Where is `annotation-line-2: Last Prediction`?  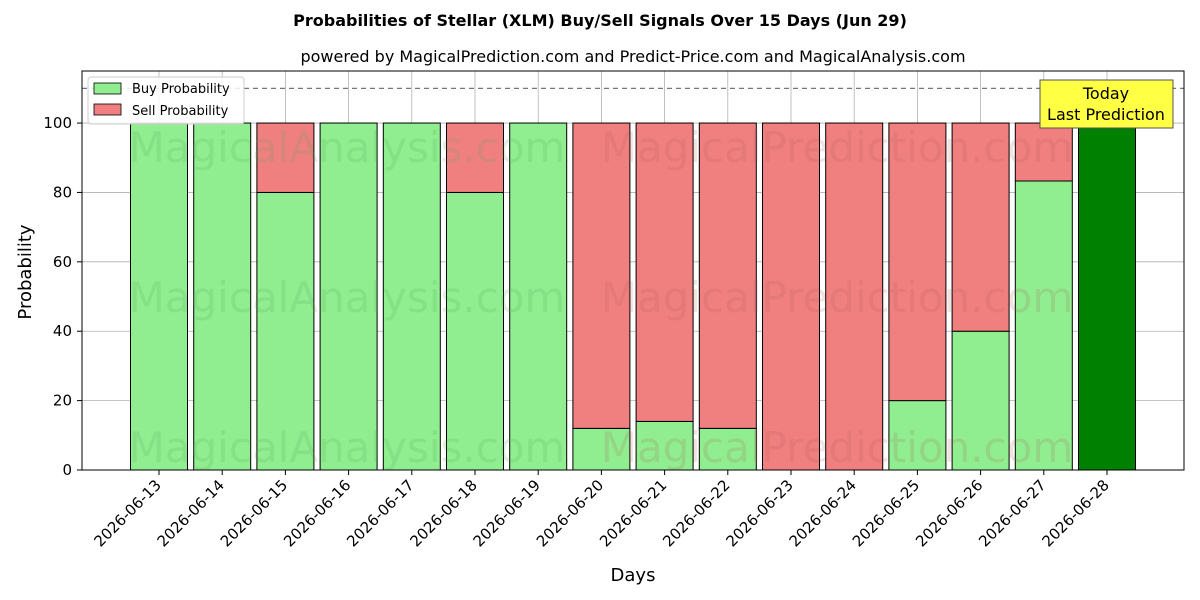 annotation-line-2: Last Prediction is located at coordinates (1106, 114).